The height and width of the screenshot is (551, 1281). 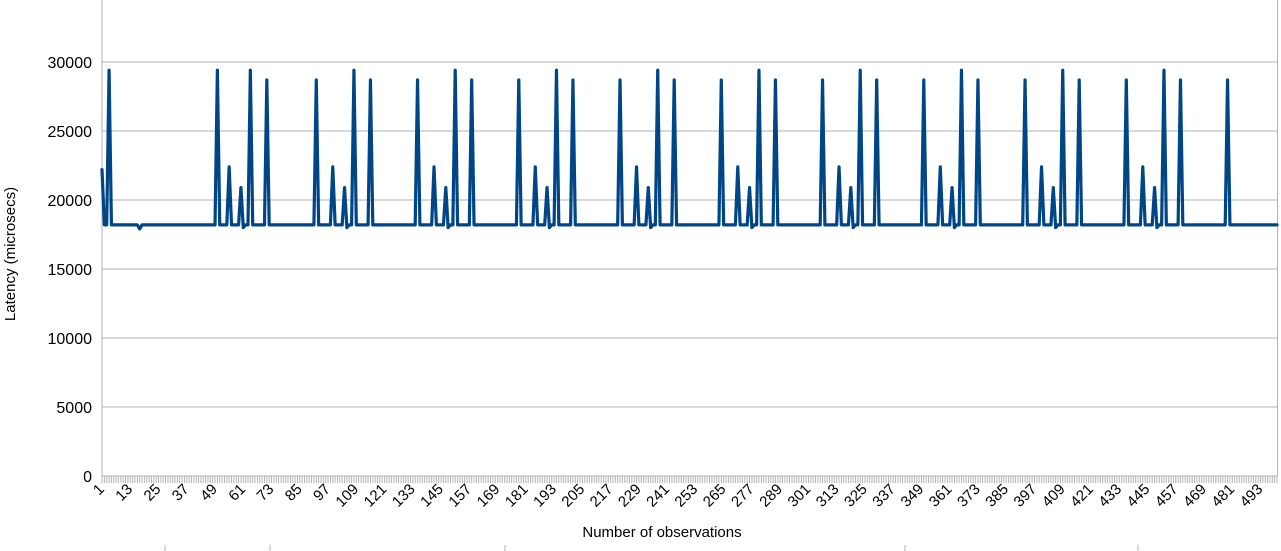 I want to click on x-tick-label: 289, so click(x=771, y=496).